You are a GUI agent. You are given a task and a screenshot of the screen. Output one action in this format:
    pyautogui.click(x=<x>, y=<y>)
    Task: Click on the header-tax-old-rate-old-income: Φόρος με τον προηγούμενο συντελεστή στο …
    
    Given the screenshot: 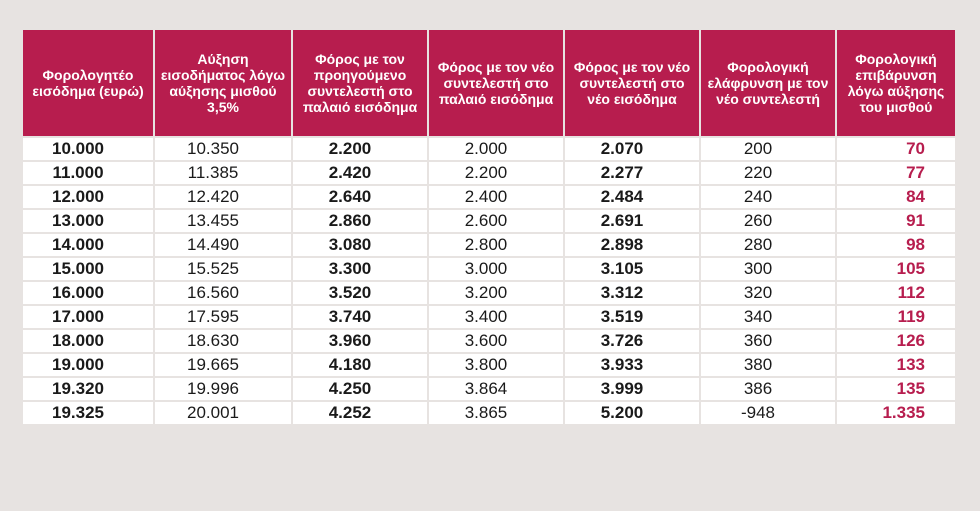 What is the action you would take?
    pyautogui.click(x=360, y=83)
    